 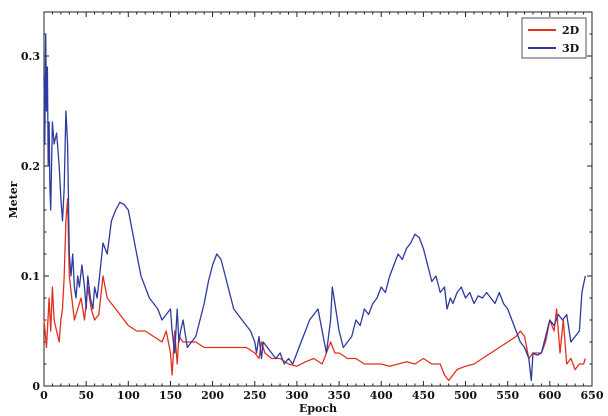 What do you see at coordinates (30, 166) in the screenshot?
I see `y-tick-label: 0.2` at bounding box center [30, 166].